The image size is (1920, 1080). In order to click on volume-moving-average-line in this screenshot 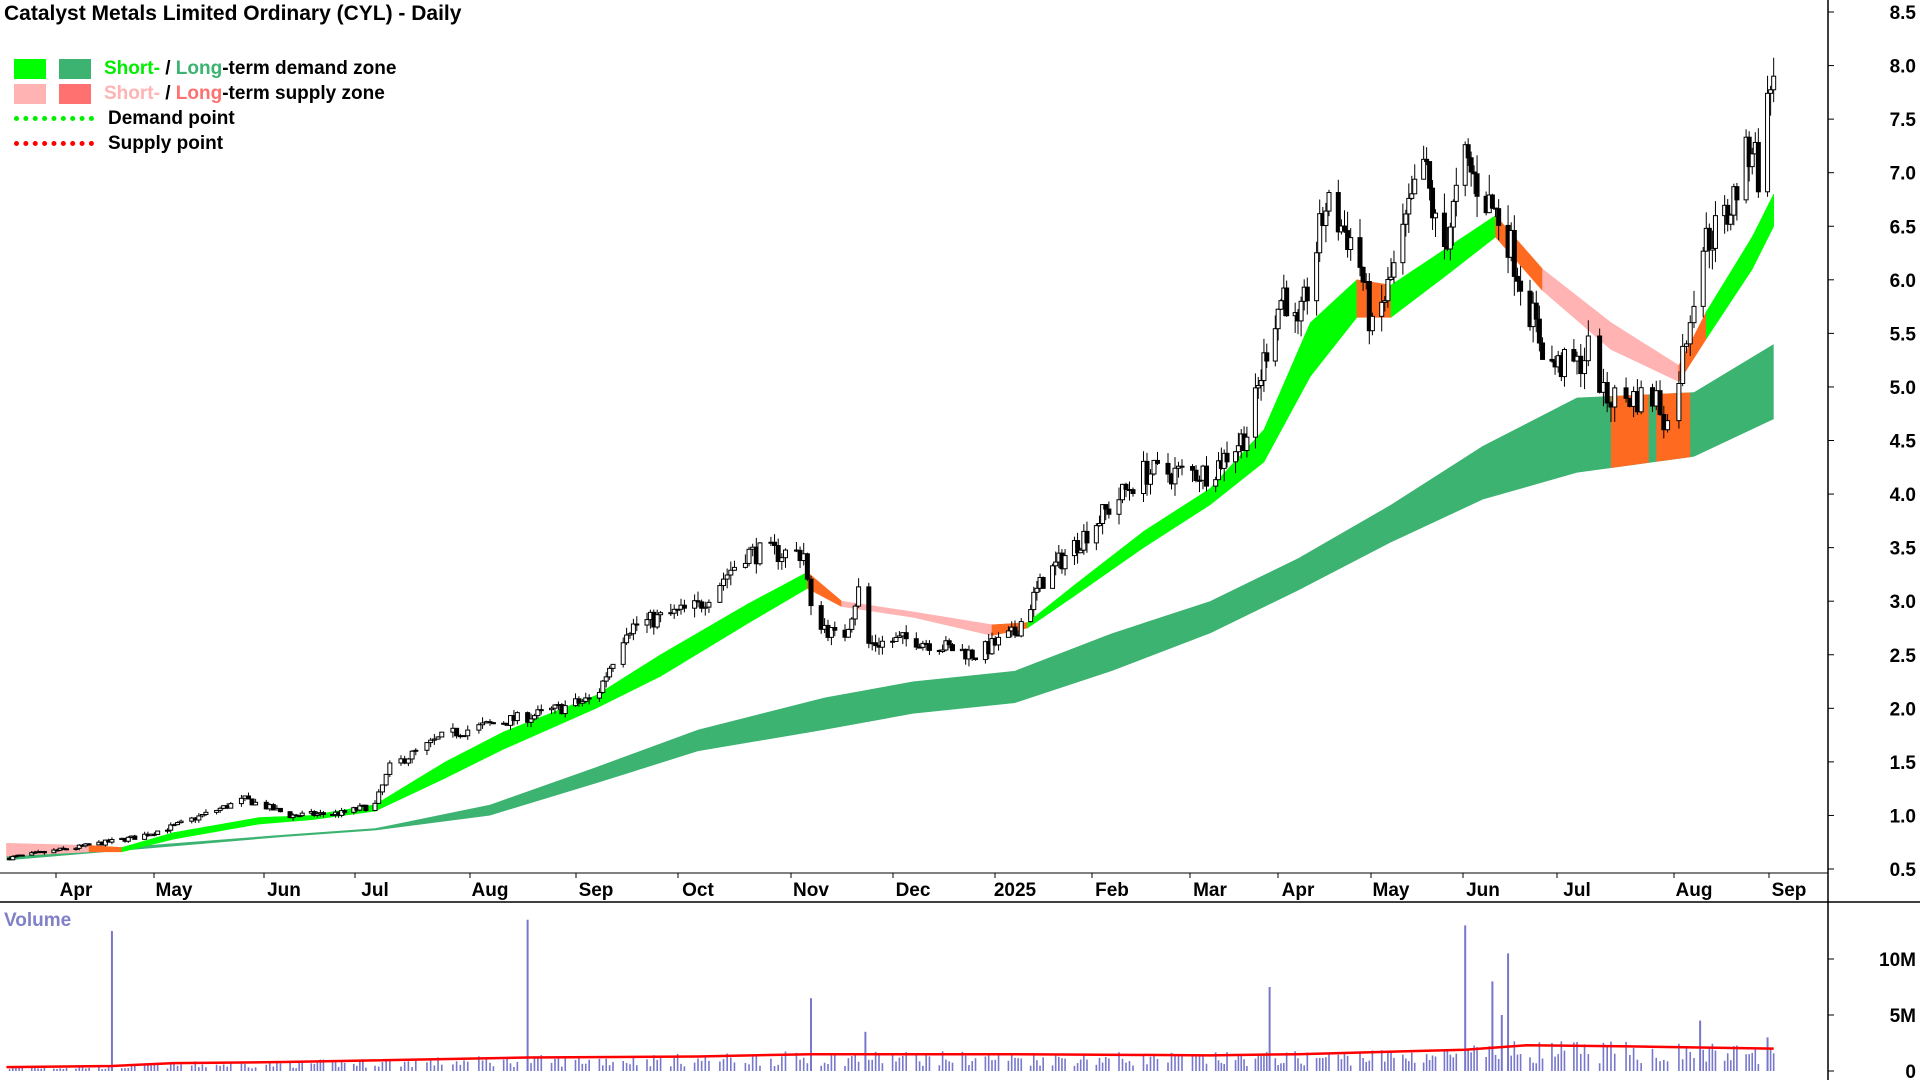, I will do `click(890, 1056)`.